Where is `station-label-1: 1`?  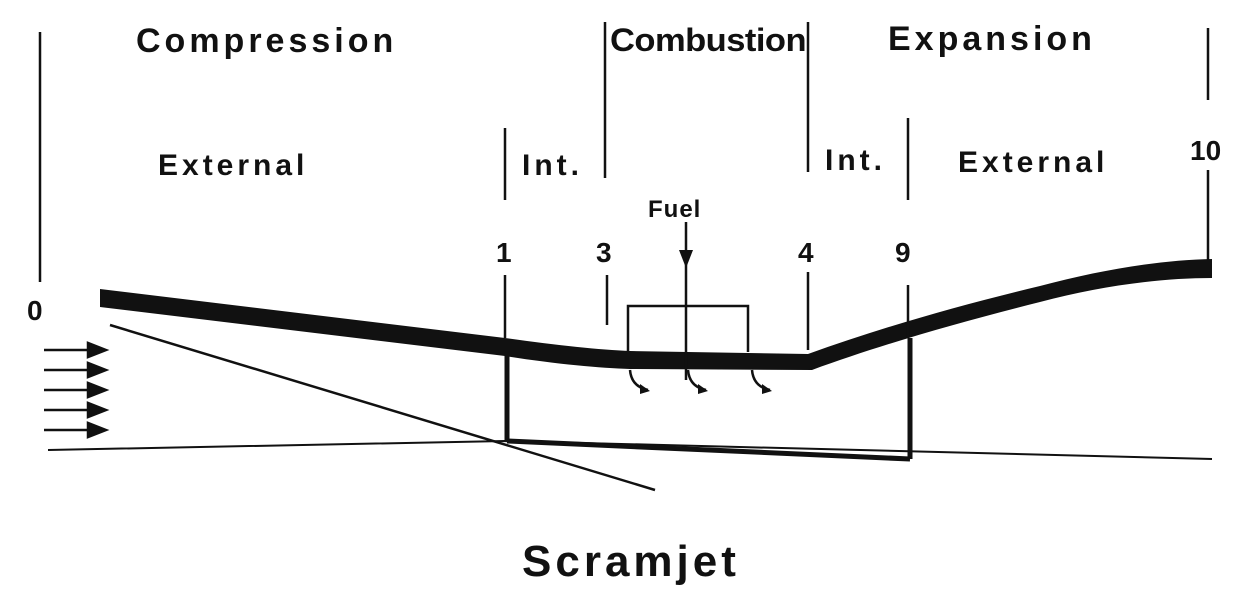
station-label-1: 1 is located at coordinates (504, 252).